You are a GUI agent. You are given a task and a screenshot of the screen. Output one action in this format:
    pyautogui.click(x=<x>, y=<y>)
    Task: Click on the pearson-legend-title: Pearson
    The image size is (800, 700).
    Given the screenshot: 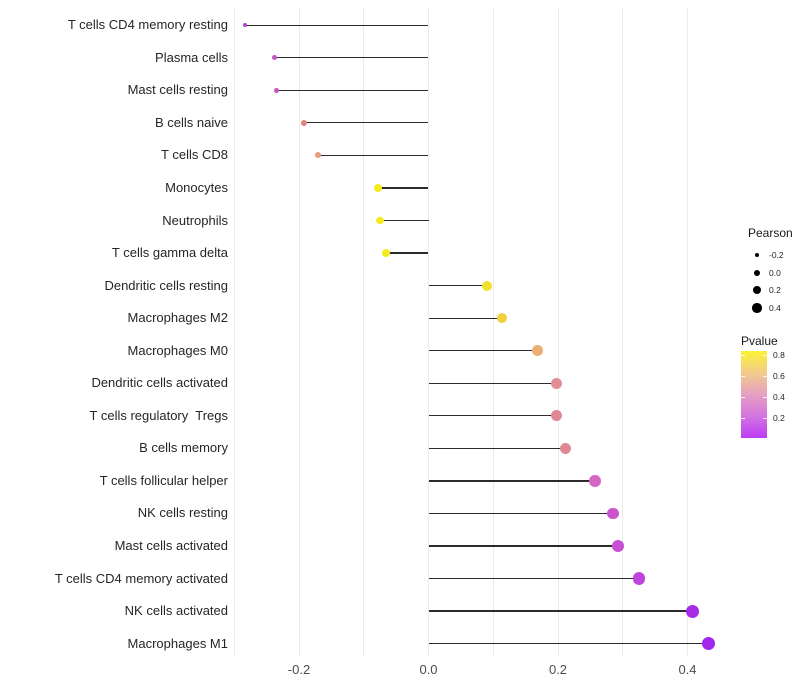 What is the action you would take?
    pyautogui.click(x=770, y=233)
    